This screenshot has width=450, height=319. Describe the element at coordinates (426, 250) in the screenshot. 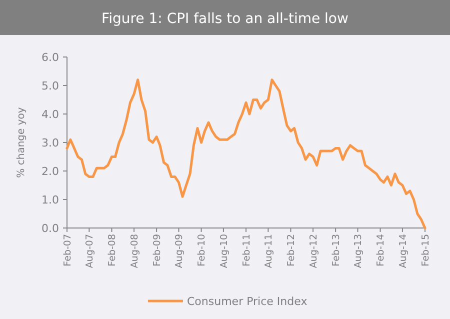

I see `x-tick-label: Feb-15` at that location.